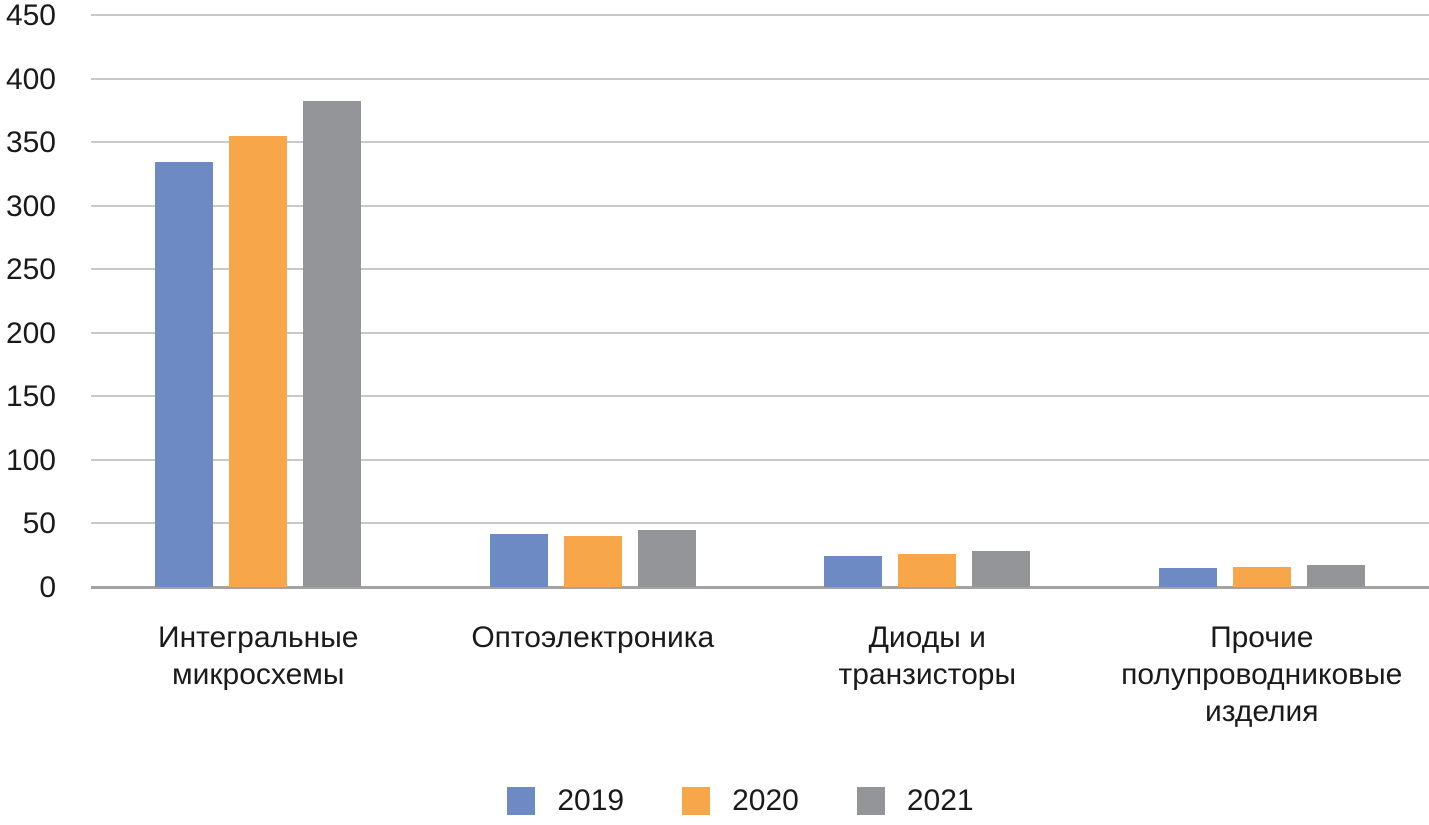 This screenshot has height=825, width=1429. I want to click on y-axis-tick-label: 450, so click(30, 16).